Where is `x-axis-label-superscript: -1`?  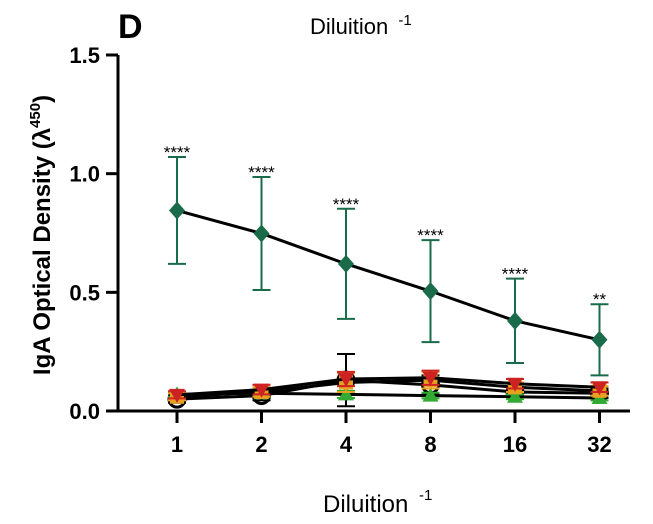 x-axis-label-superscript: -1 is located at coordinates (425, 495).